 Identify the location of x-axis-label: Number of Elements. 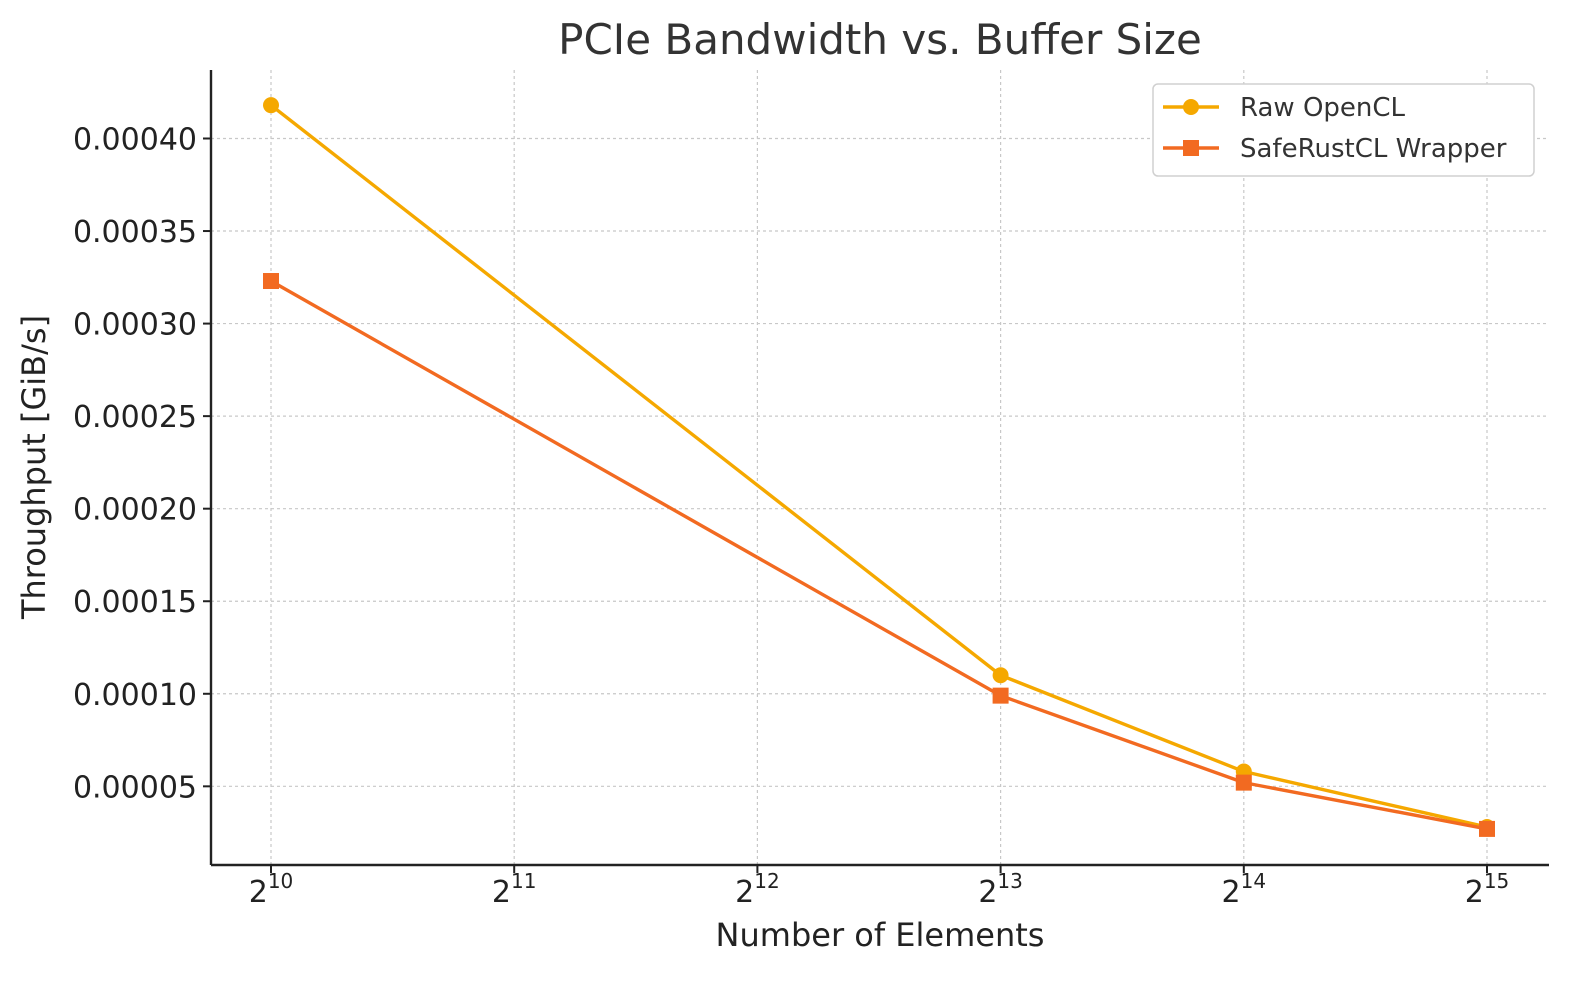
(880, 935).